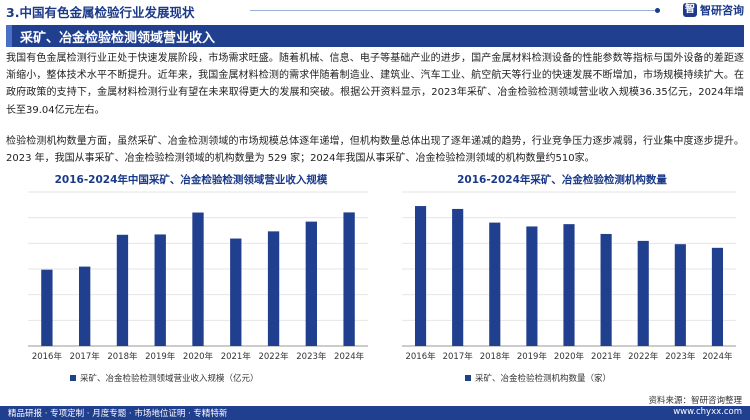 The height and width of the screenshot is (420, 750). I want to click on logo: 智 智研咨询, so click(713, 10).